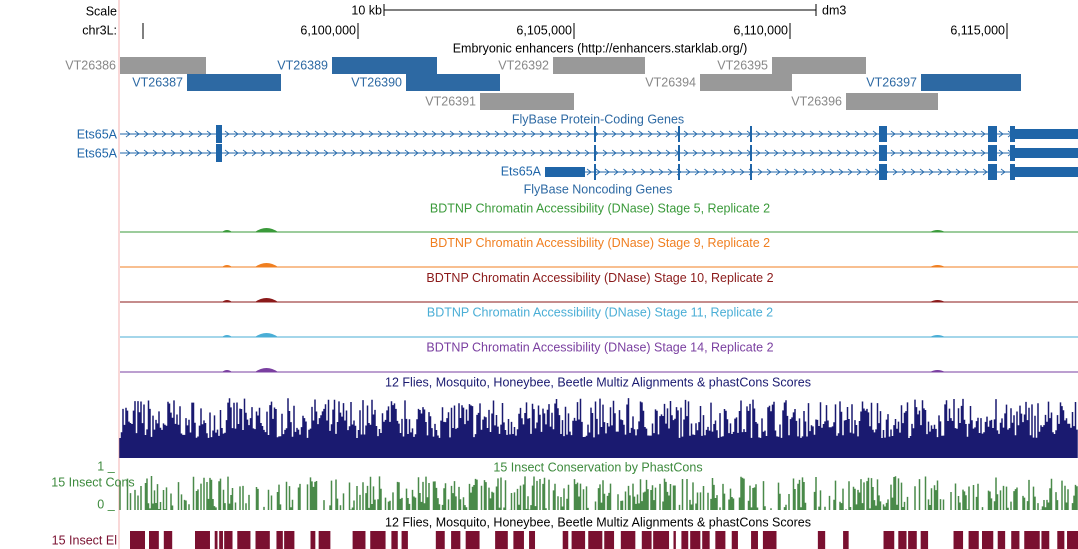 Image resolution: width=1078 pixels, height=549 pixels. Describe the element at coordinates (106, 504) in the screenshot. I see `axis-label: 0 _` at that location.